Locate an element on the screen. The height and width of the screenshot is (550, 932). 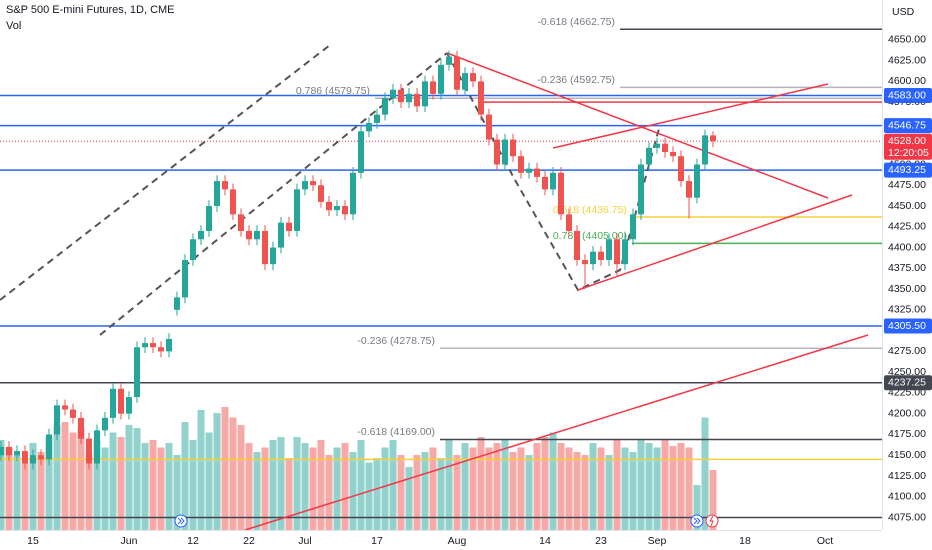
x-tick-label: Sep is located at coordinates (657, 541).